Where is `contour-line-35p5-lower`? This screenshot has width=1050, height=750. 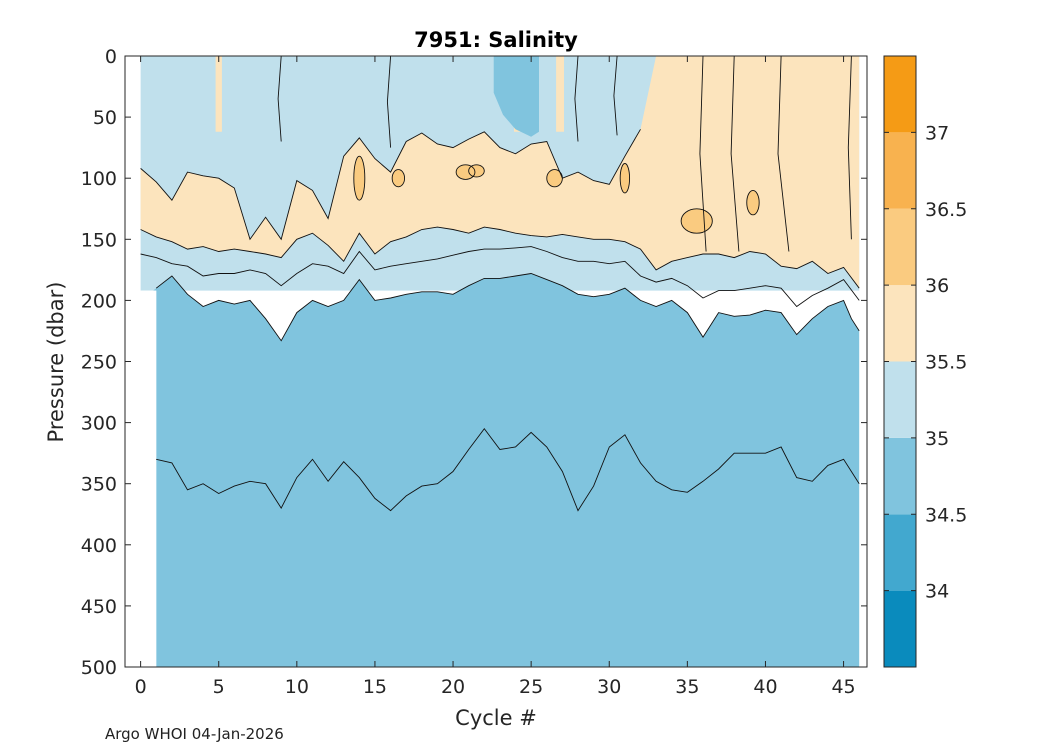
contour-line-35p5-lower is located at coordinates (500, 257).